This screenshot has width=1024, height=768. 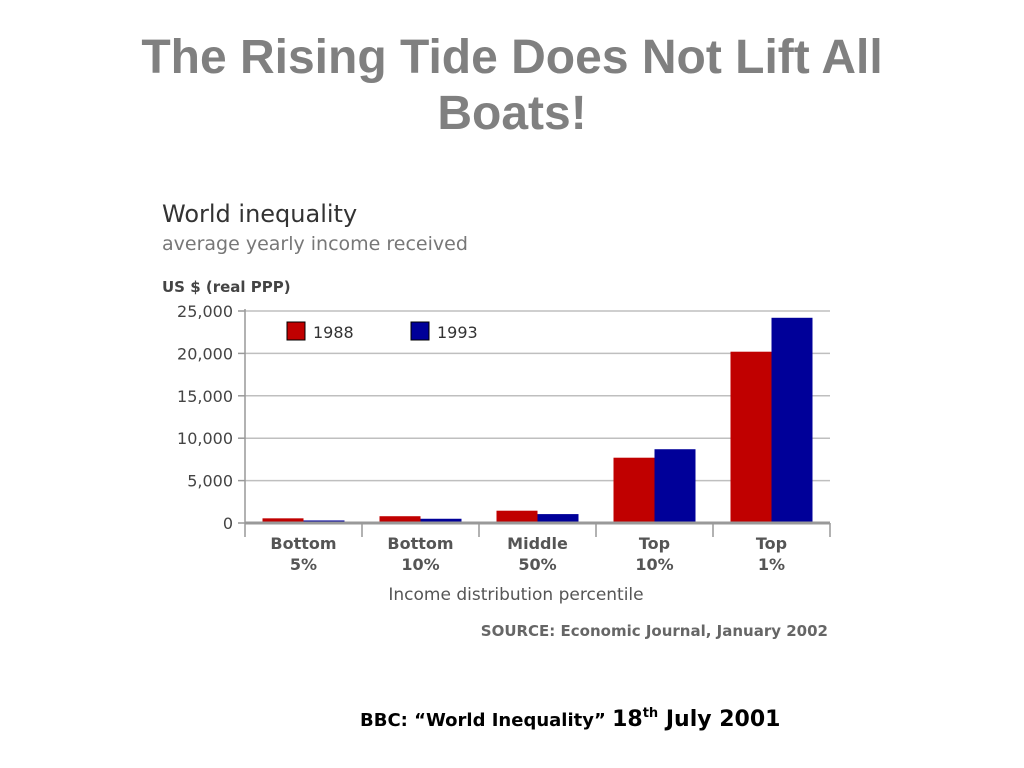 What do you see at coordinates (382, 331) in the screenshot?
I see `legend: 1988 1993` at bounding box center [382, 331].